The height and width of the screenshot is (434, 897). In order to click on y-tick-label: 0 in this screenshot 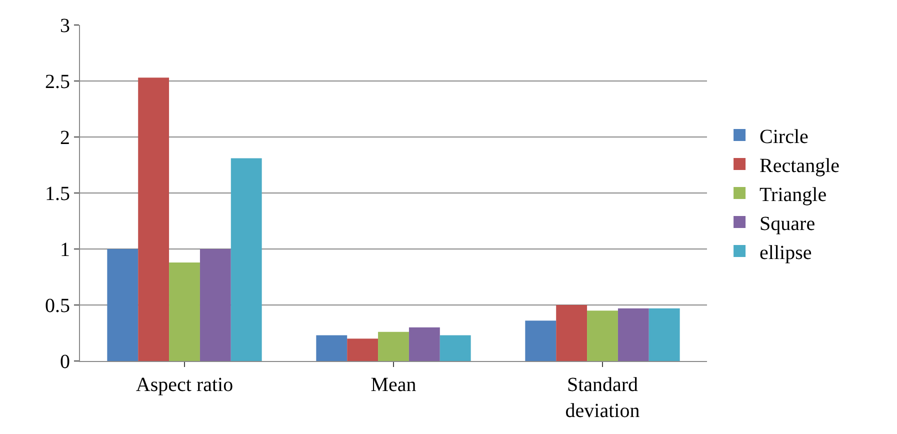, I will do `click(65, 362)`.